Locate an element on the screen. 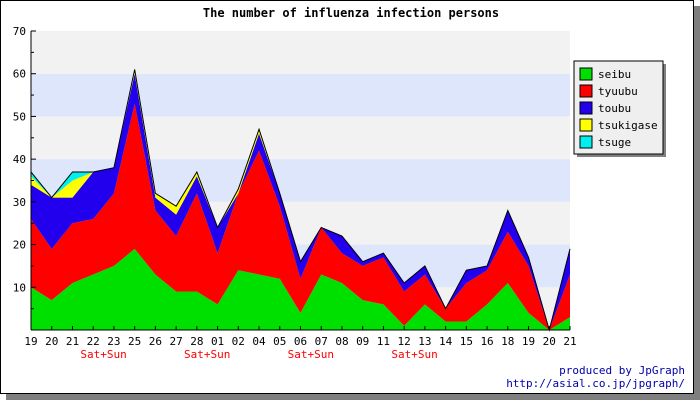 This screenshot has height=400, width=700. x-tick-label: 27 is located at coordinates (175, 341).